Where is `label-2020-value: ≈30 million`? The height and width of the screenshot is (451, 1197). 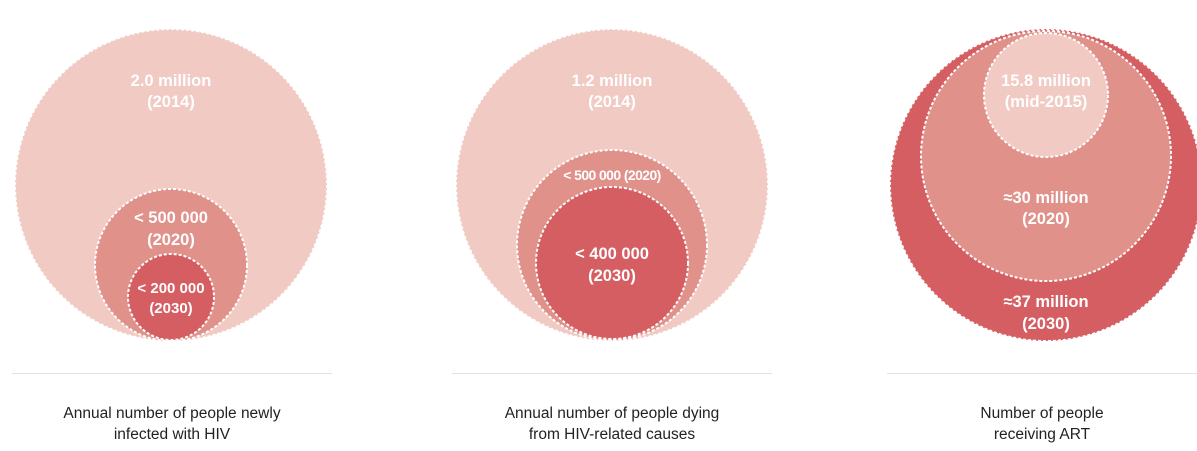
label-2020-value: ≈30 million is located at coordinates (1045, 198).